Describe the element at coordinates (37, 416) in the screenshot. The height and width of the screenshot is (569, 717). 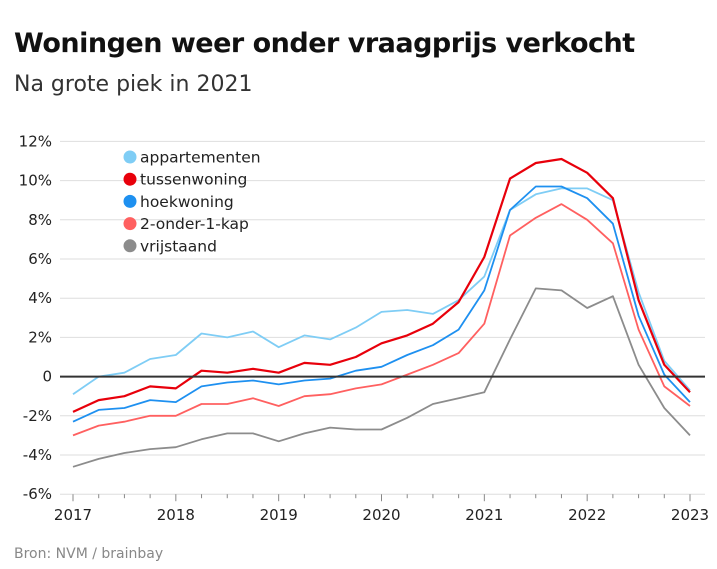
I see `y-tick-label: -2%` at that location.